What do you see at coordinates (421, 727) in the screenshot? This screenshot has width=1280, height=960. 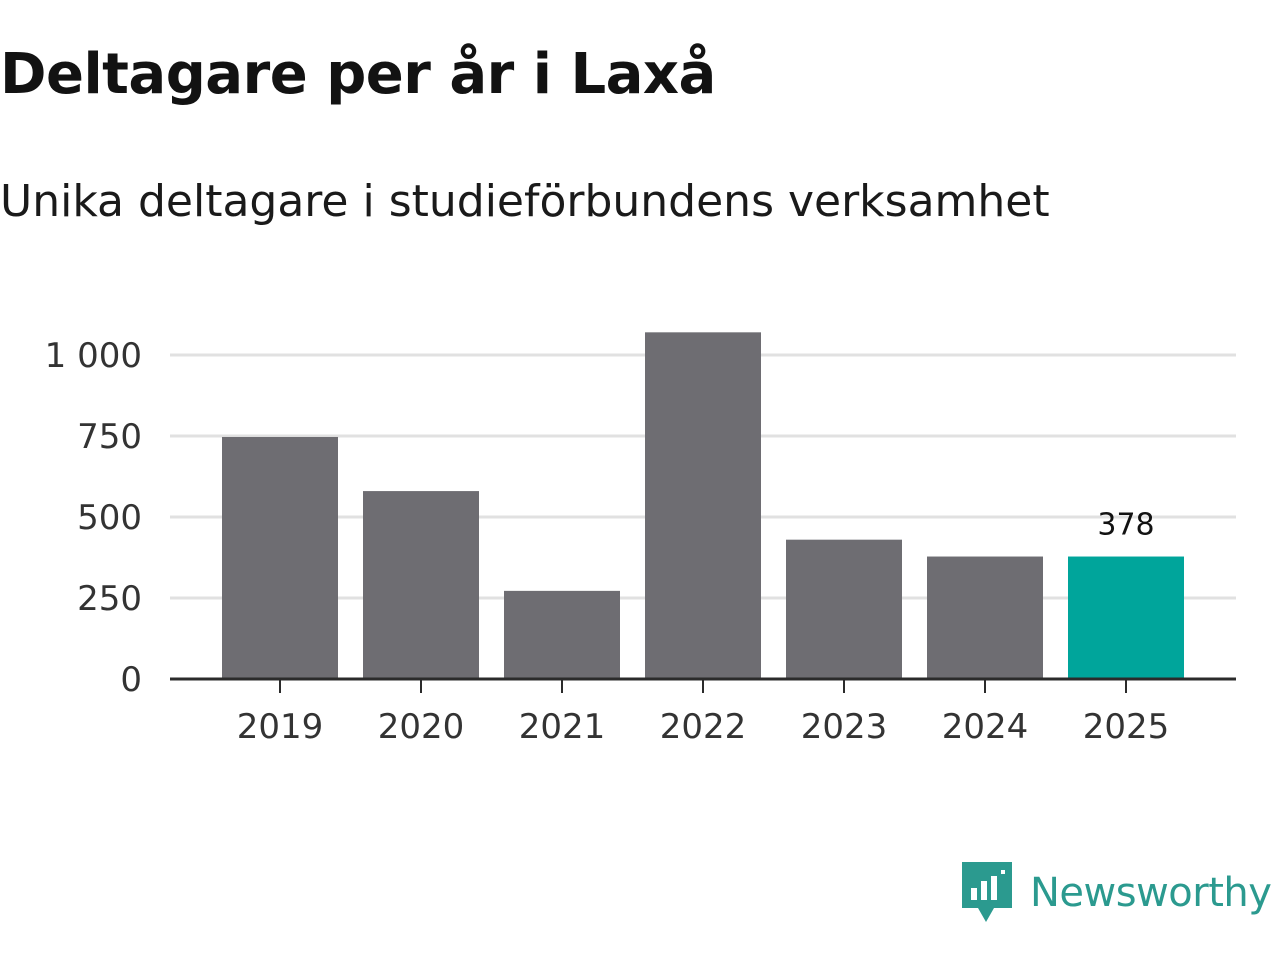 I see `x-tick-label: 2020` at bounding box center [421, 727].